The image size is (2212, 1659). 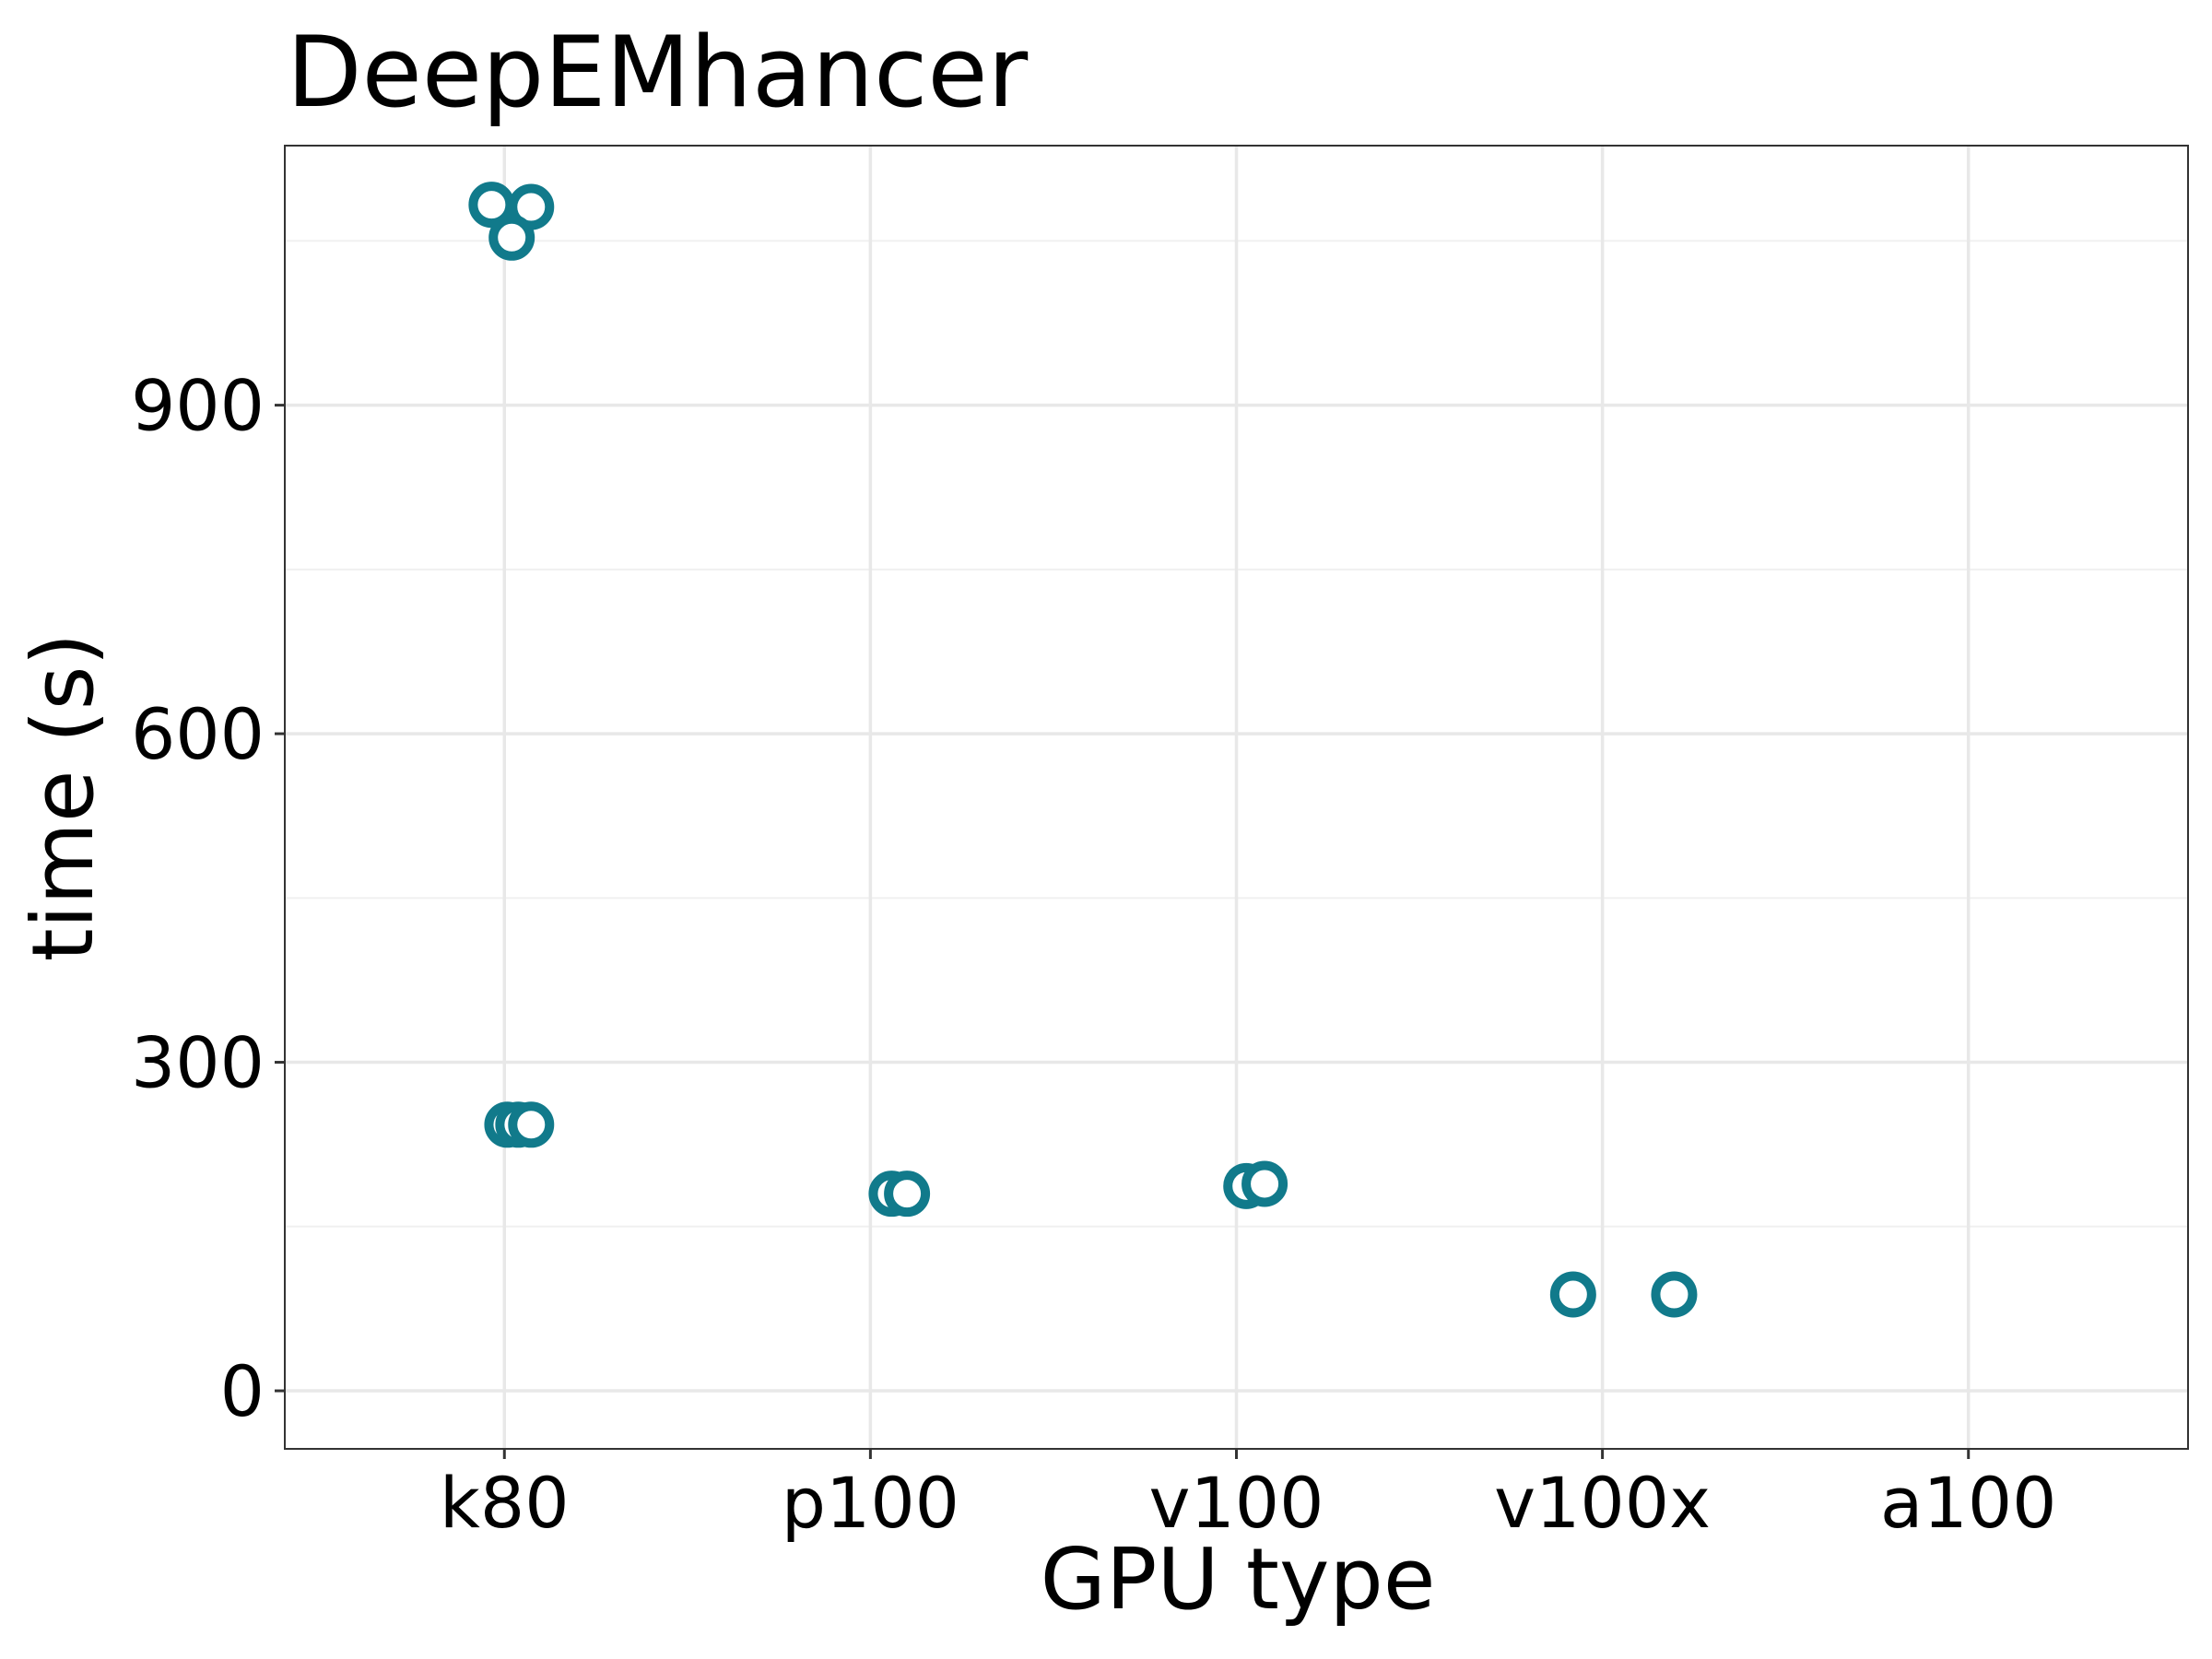 What do you see at coordinates (198, 734) in the screenshot?
I see `y-tick-label: 600` at bounding box center [198, 734].